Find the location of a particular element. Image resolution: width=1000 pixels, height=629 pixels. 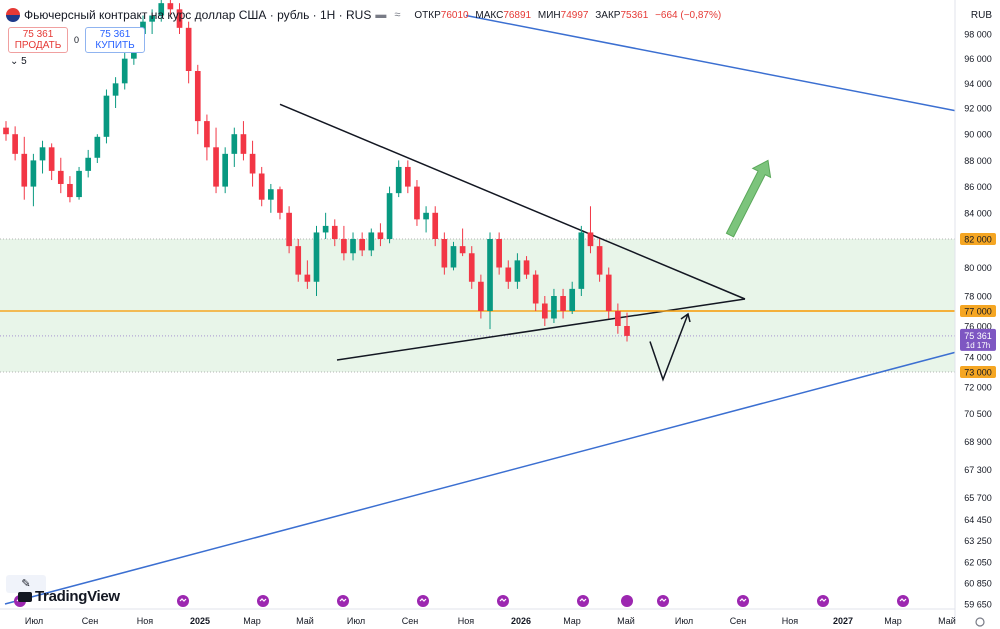

y-tick-label: 67 300 is located at coordinates (978, 470).